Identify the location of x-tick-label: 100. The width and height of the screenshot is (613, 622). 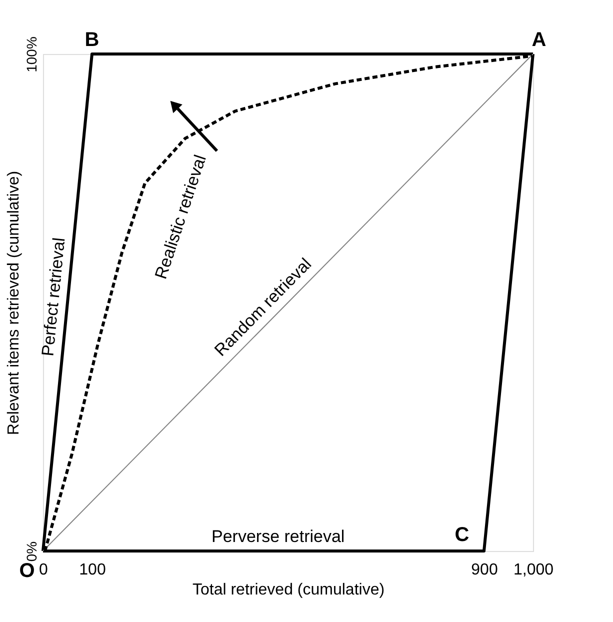
(92, 570).